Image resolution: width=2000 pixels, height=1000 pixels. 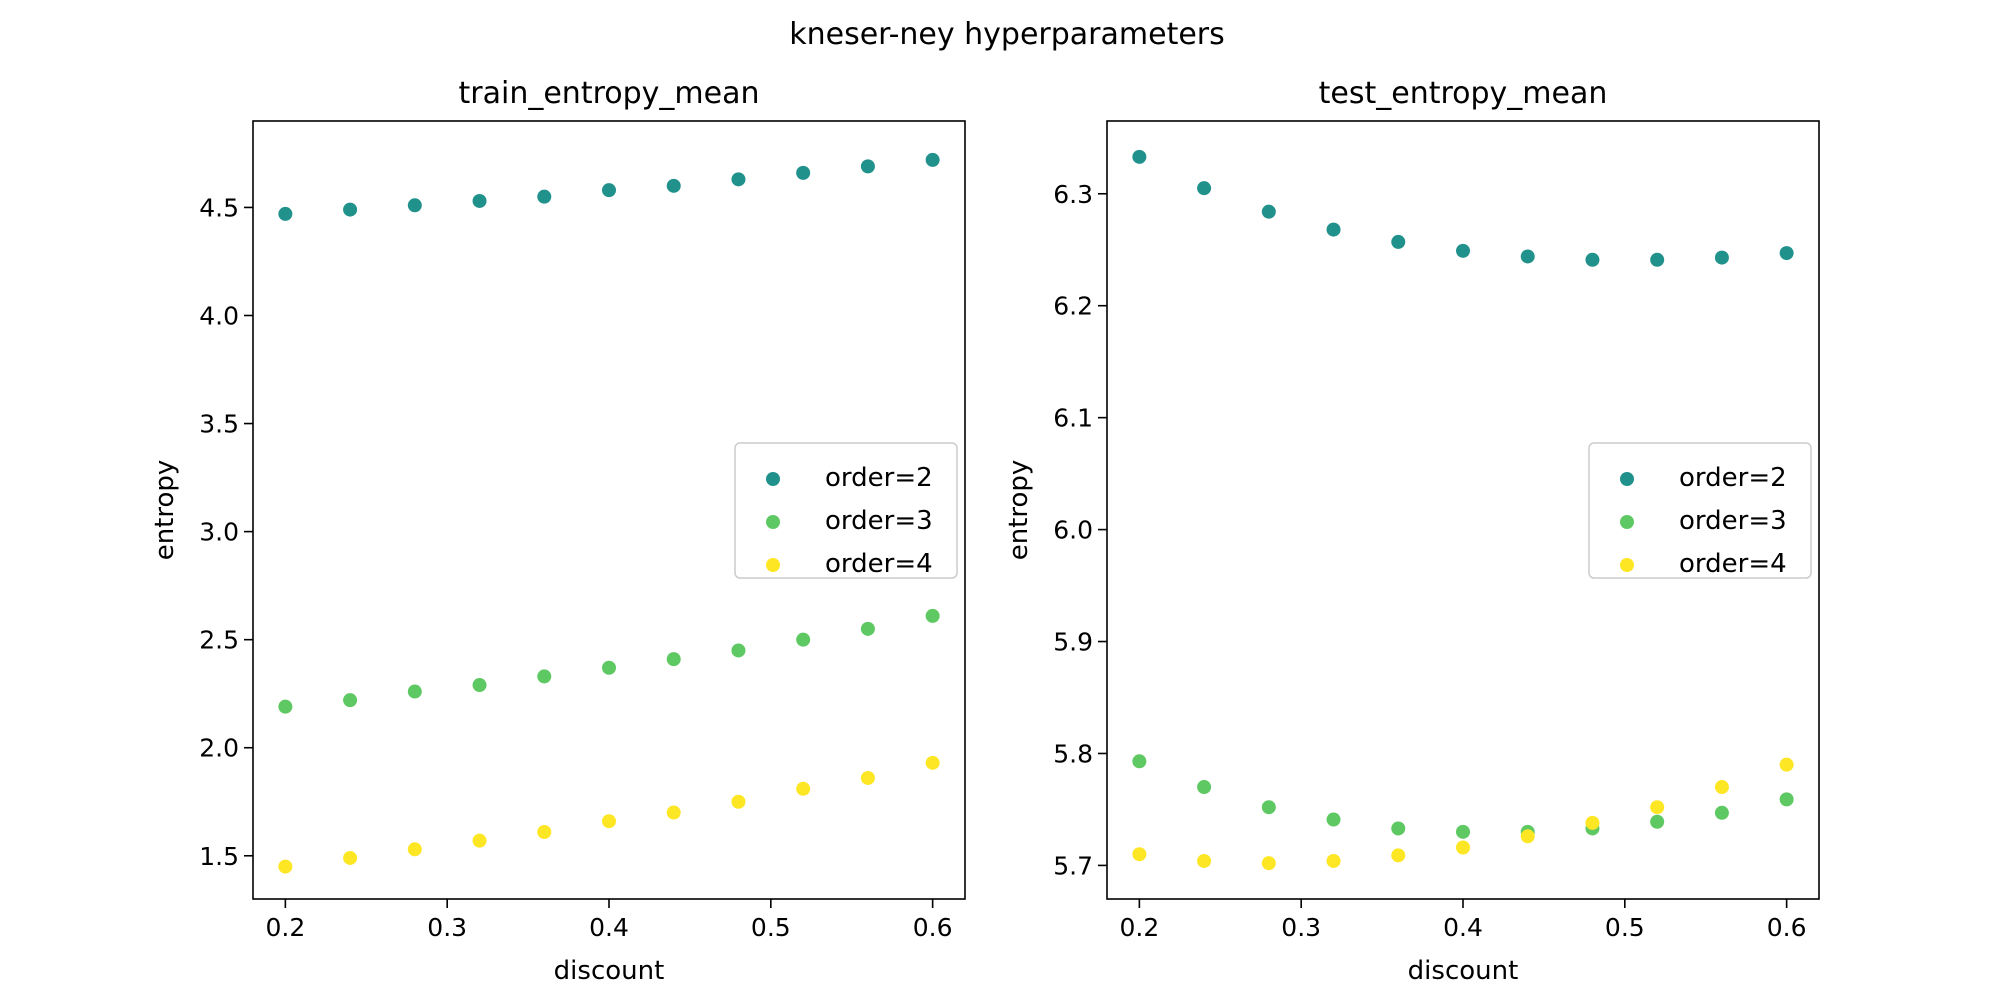 What do you see at coordinates (1733, 521) in the screenshot?
I see `legend-label: order=3` at bounding box center [1733, 521].